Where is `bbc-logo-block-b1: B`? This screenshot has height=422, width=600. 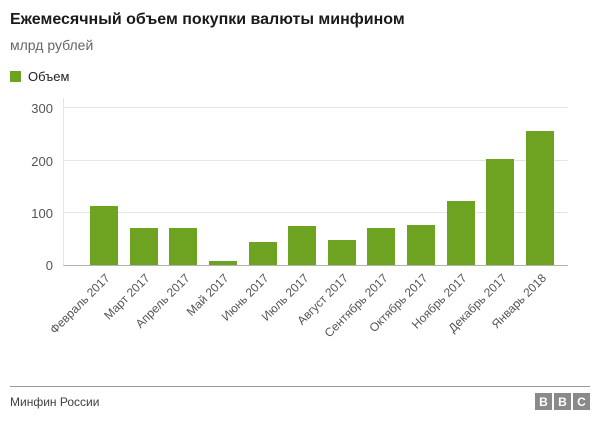
bbc-logo-block-b1: B is located at coordinates (543, 401).